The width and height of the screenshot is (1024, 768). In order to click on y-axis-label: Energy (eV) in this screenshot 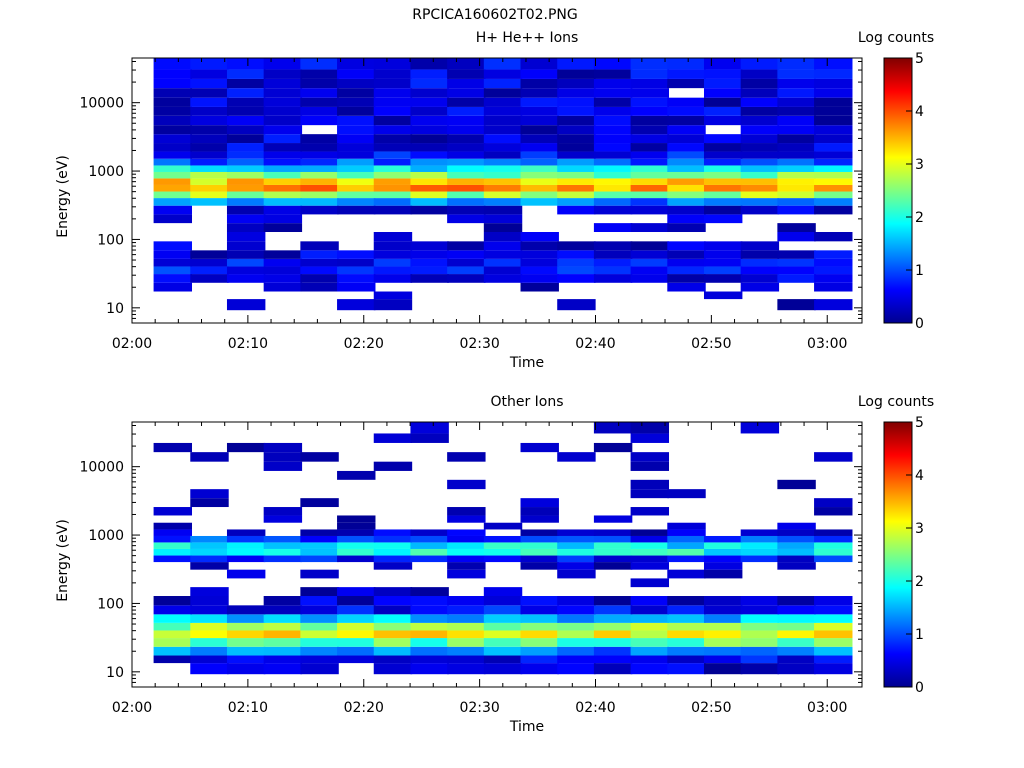, I will do `click(63, 196)`.